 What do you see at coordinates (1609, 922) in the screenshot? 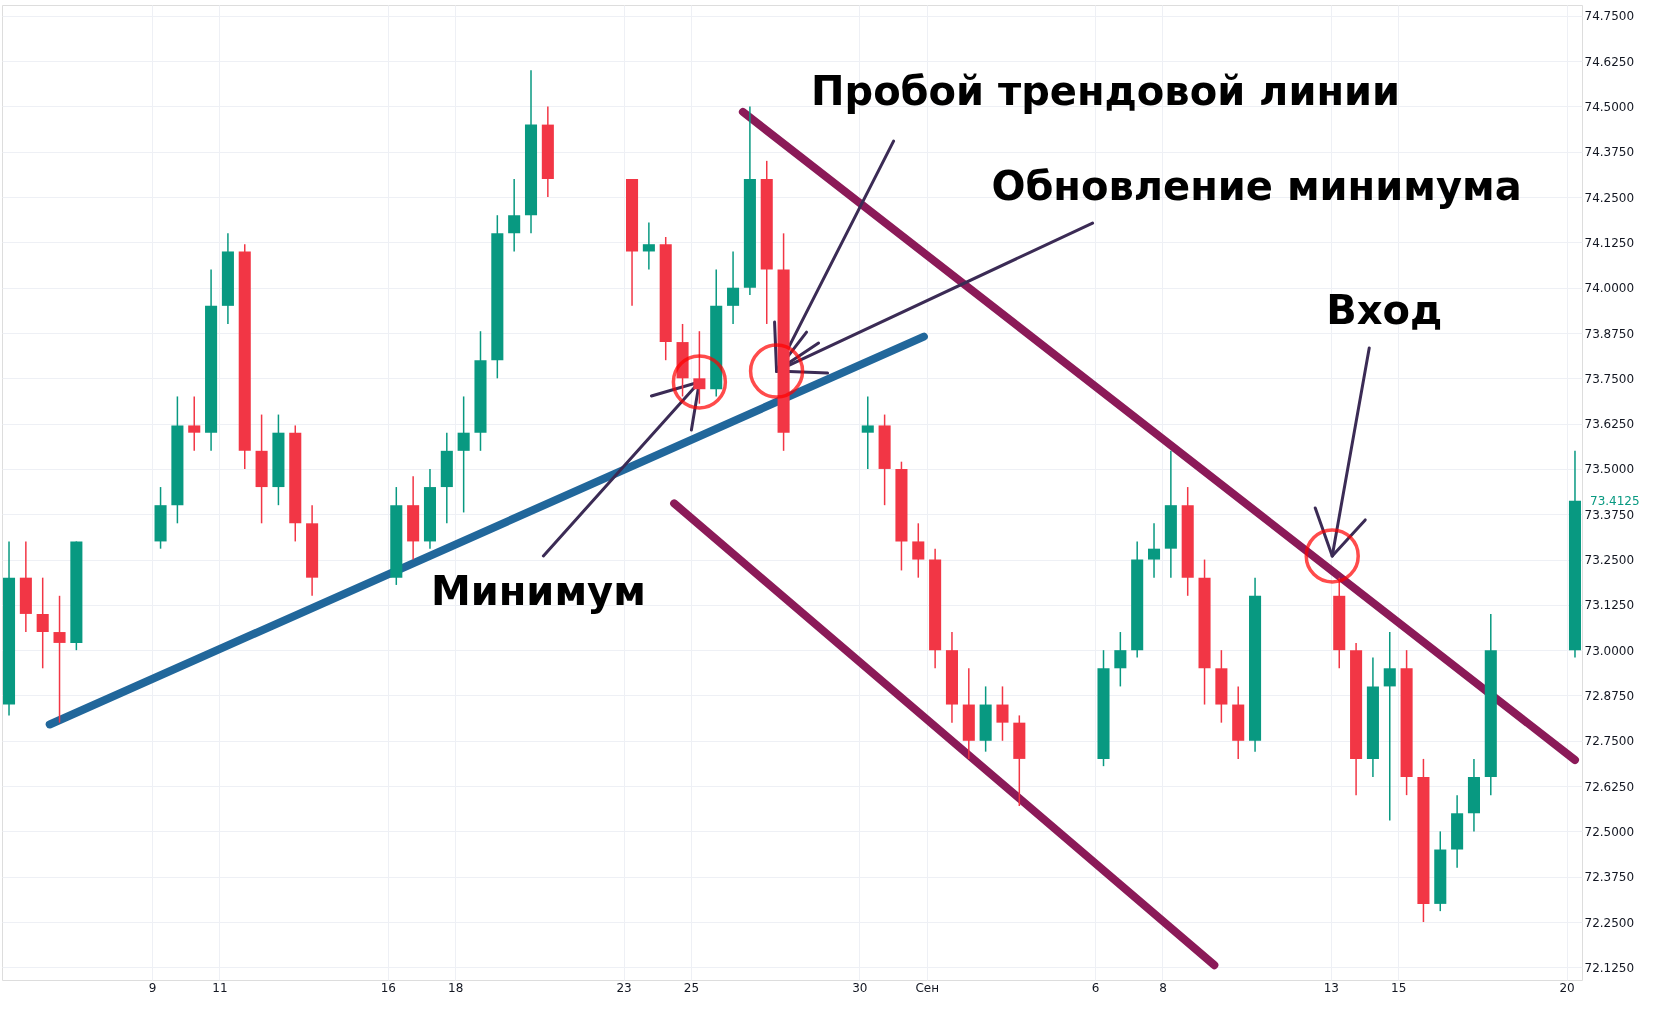
I see `y-tick-label: 72.2500` at bounding box center [1609, 922].